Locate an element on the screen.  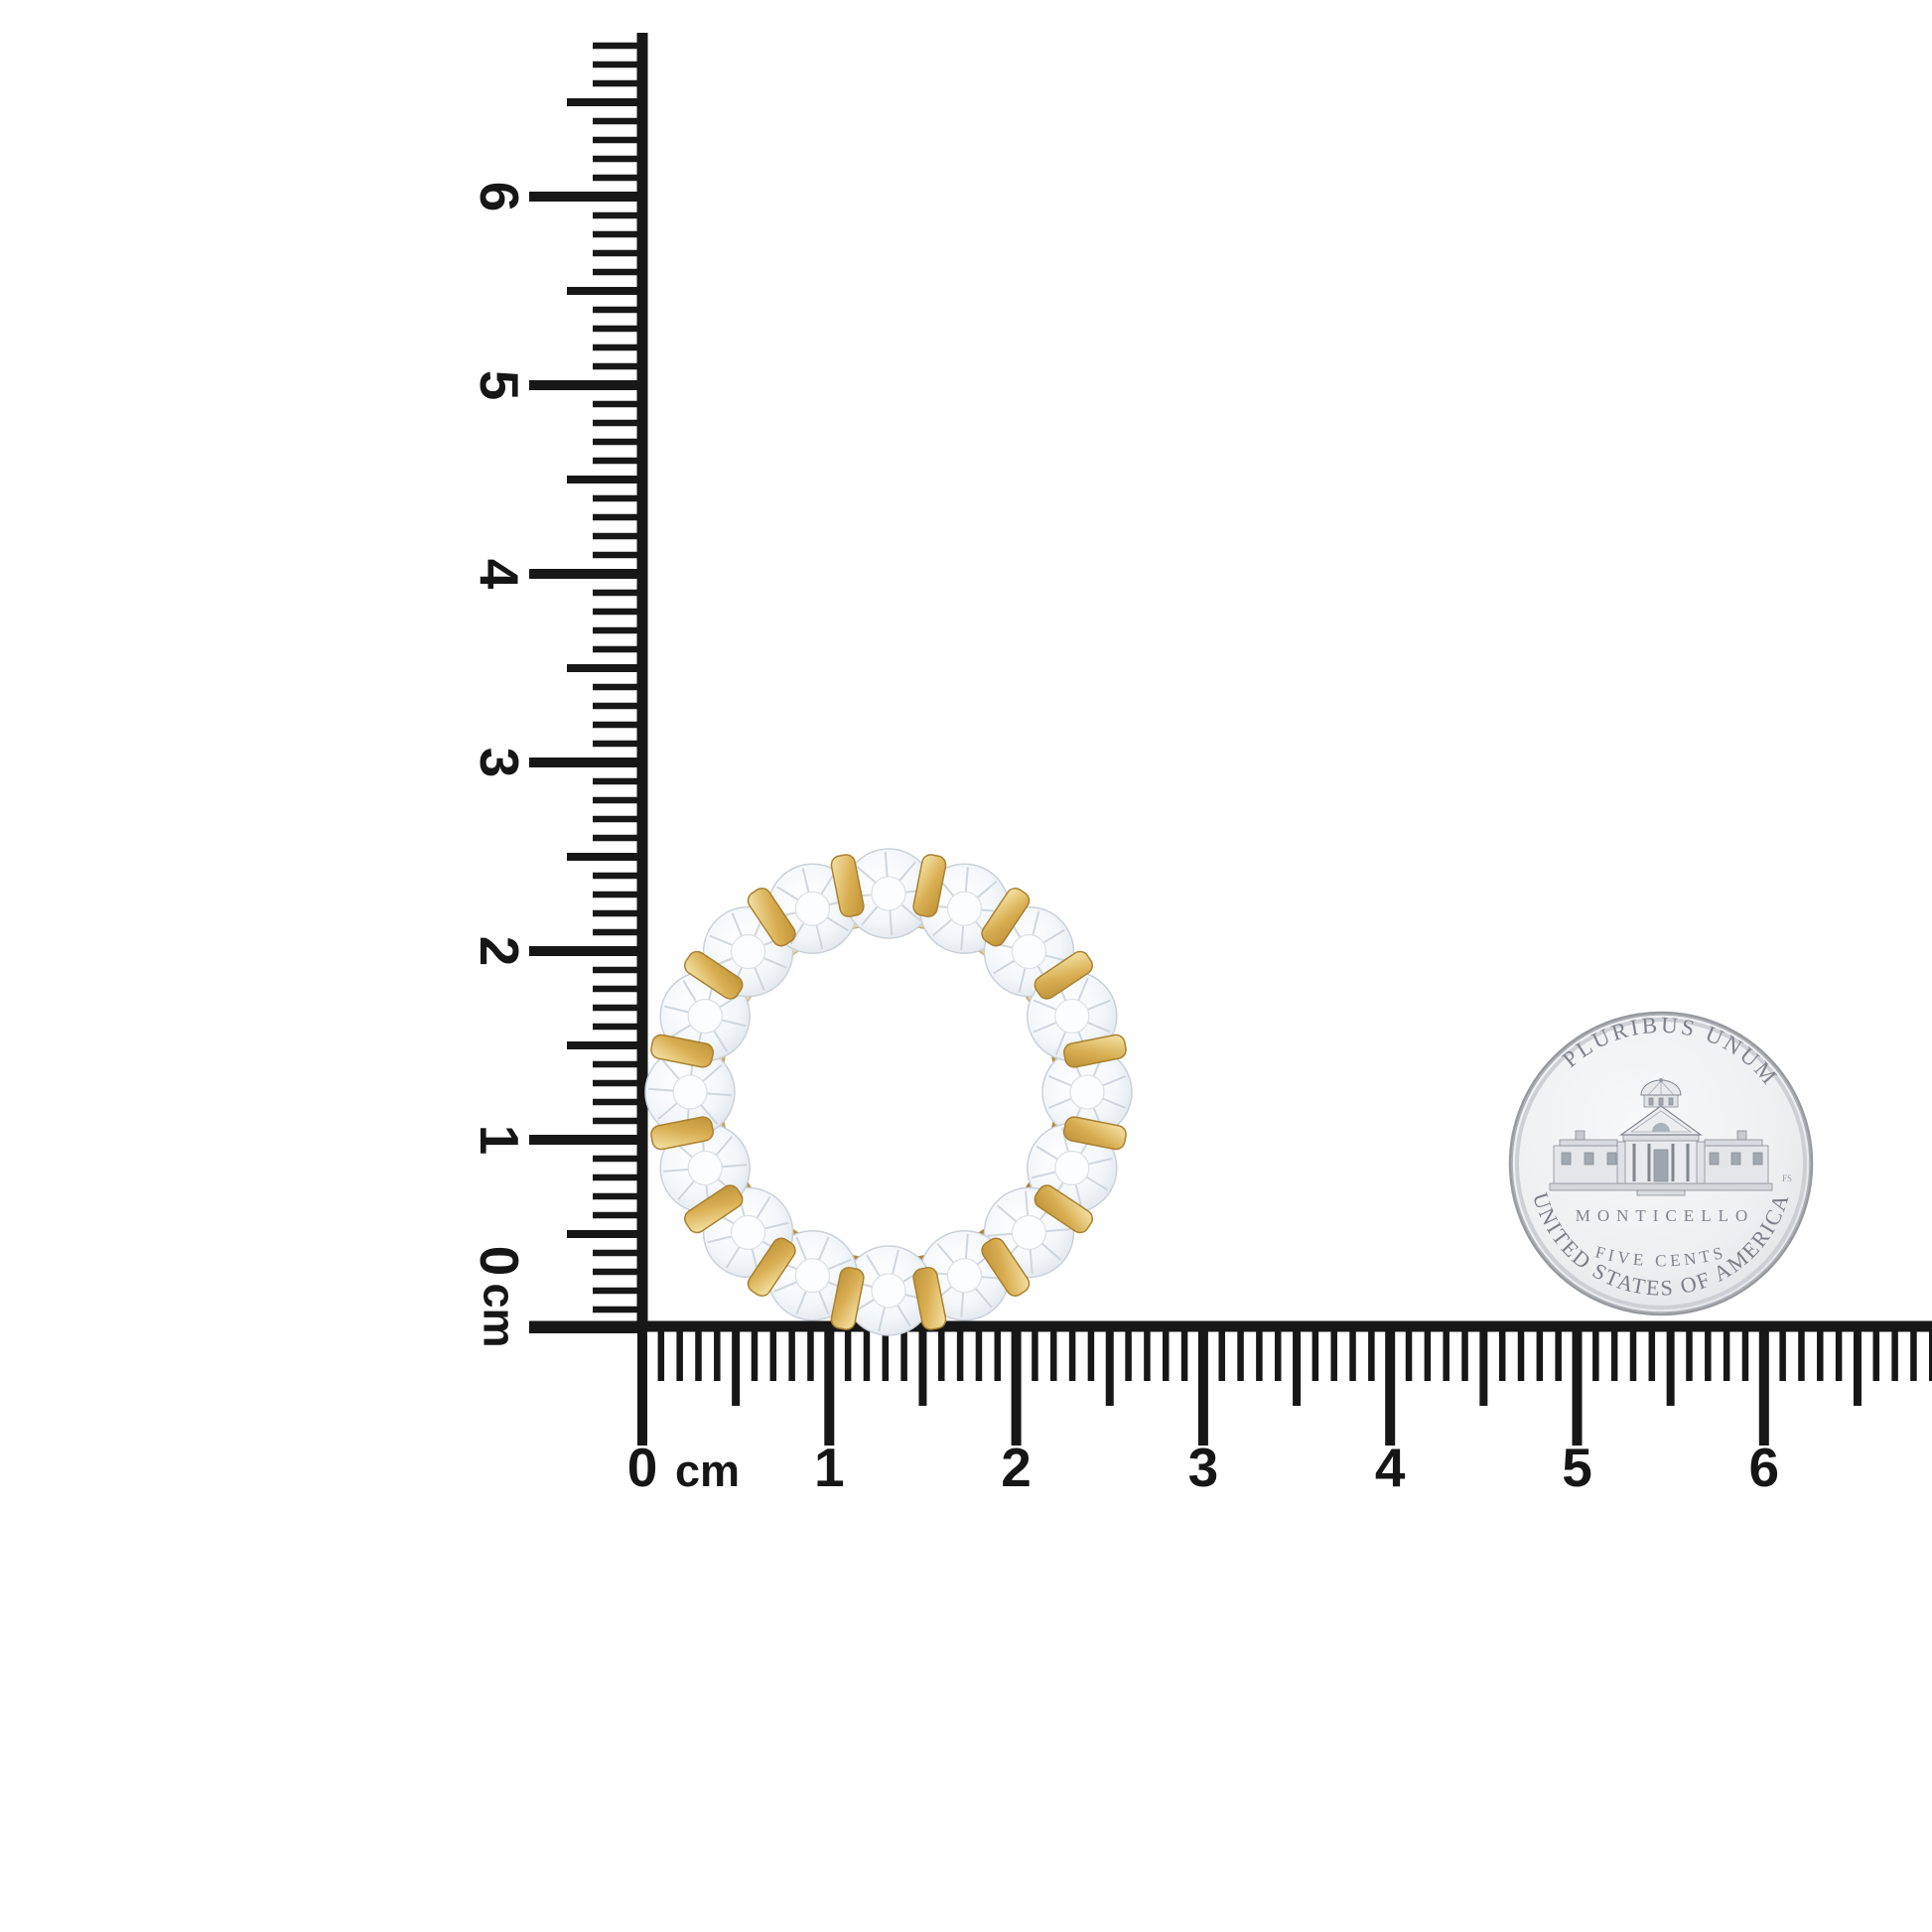
vertical-ruler-label-2: 2 is located at coordinates (500, 951).